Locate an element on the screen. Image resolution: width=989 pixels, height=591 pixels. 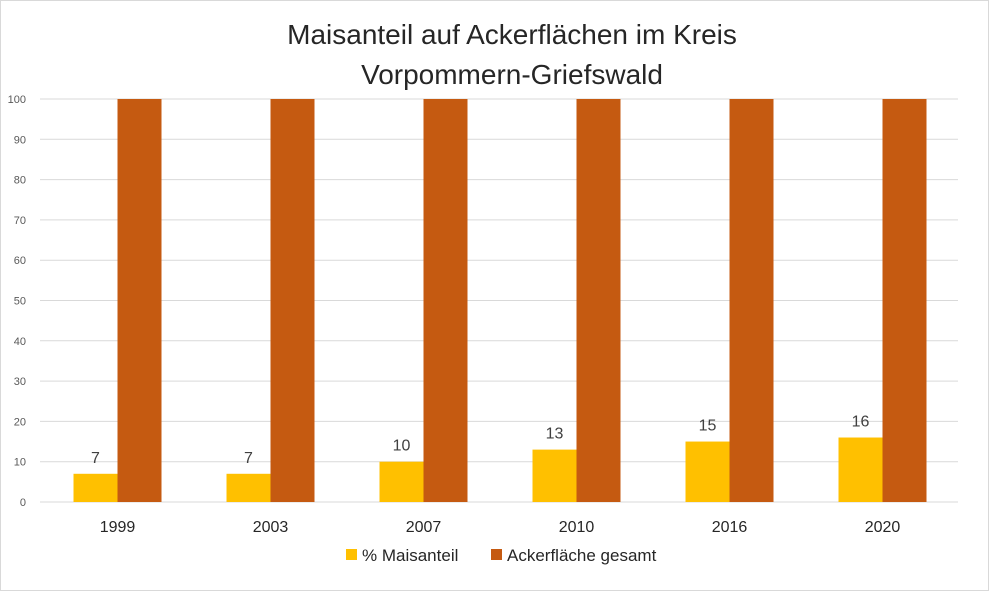
x-tick-label: 2020 is located at coordinates (883, 527).